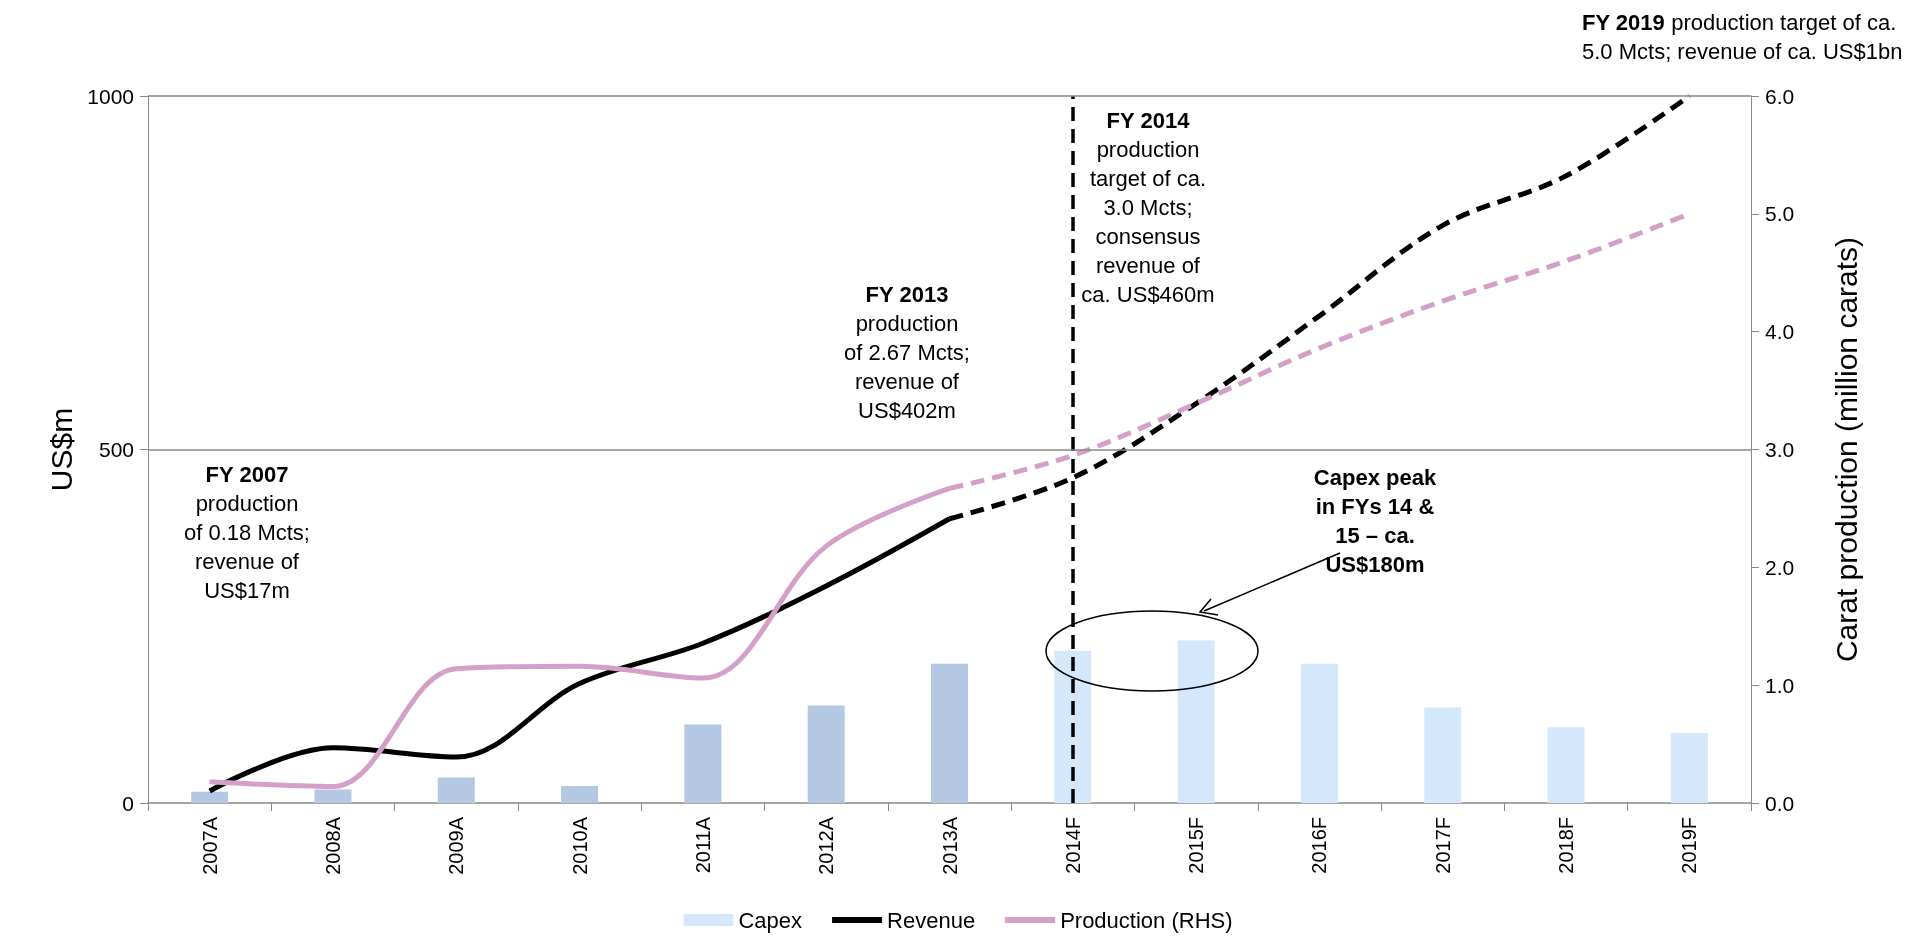 The height and width of the screenshot is (944, 1916). I want to click on y-tick-label: 1000, so click(110, 96).